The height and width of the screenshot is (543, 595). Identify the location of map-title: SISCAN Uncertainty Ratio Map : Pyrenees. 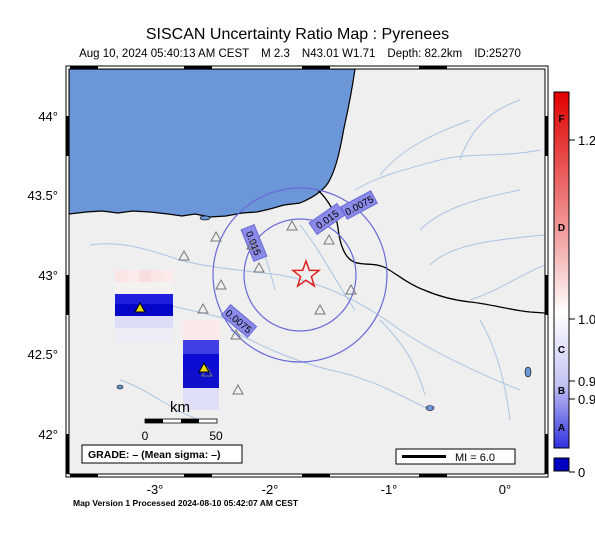
(297, 34).